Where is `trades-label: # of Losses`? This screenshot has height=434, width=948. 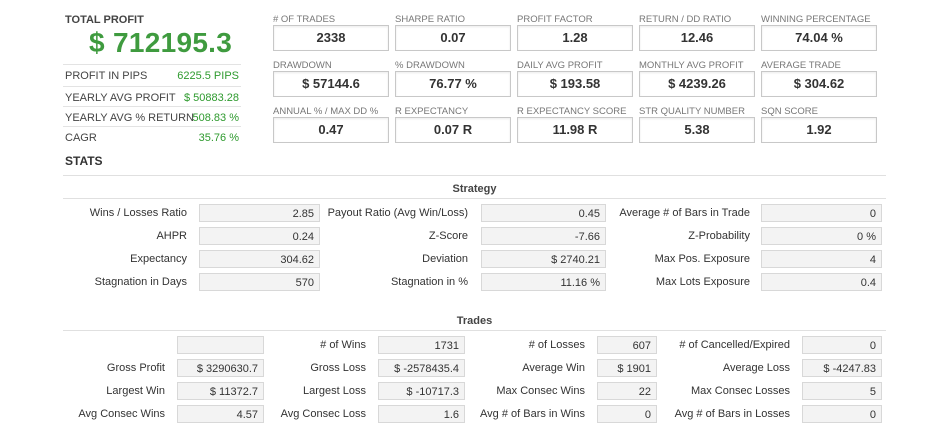 trades-label: # of Losses is located at coordinates (556, 345).